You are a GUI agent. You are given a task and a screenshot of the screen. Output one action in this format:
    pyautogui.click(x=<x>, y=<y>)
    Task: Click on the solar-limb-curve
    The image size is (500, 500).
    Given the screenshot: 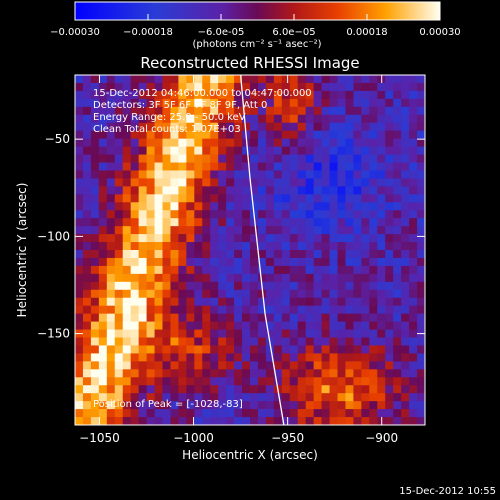 What is the action you would take?
    pyautogui.click(x=262, y=250)
    